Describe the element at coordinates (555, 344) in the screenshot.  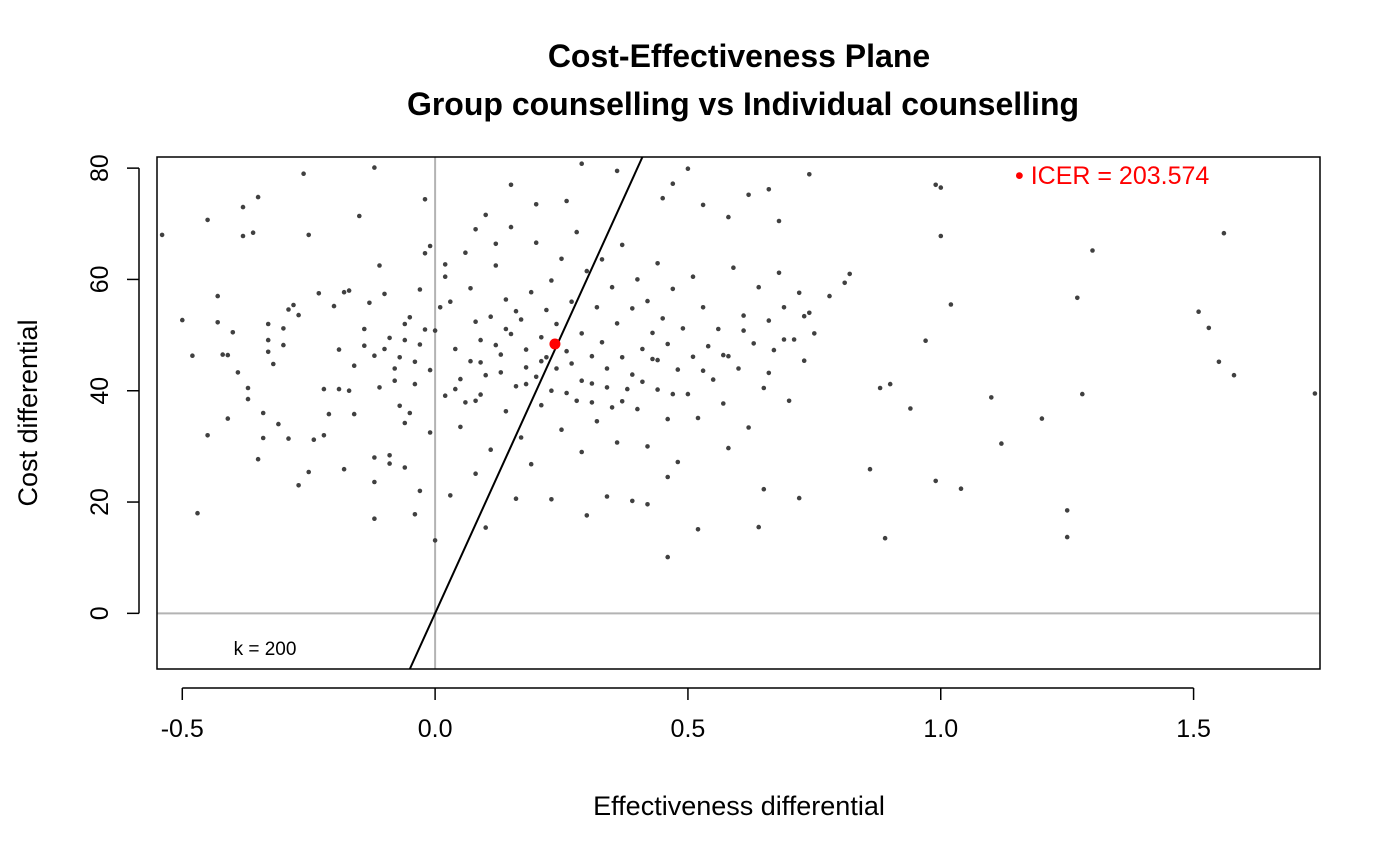
I see `icer-point` at that location.